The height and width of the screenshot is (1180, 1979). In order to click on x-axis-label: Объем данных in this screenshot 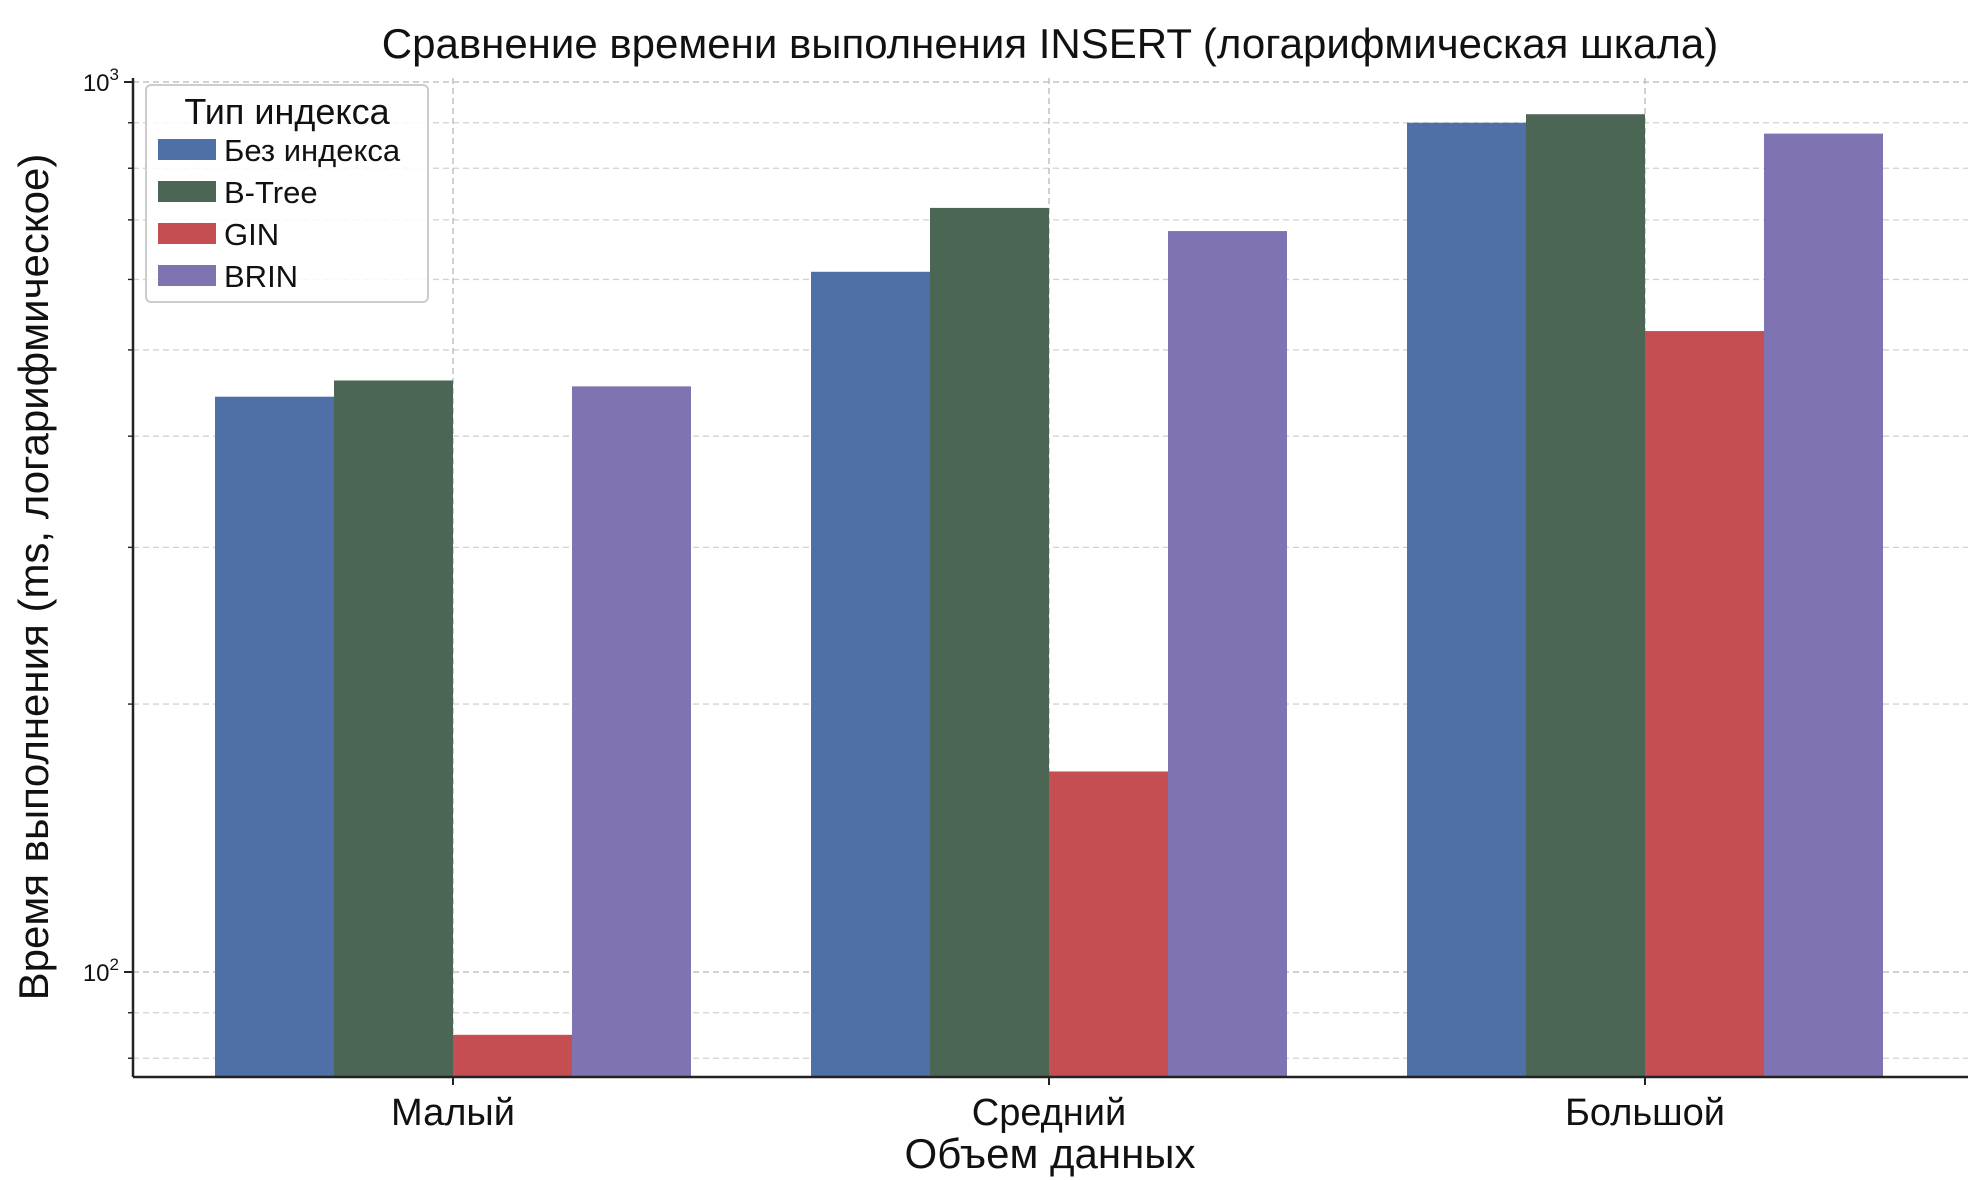, I will do `click(1050, 1153)`.